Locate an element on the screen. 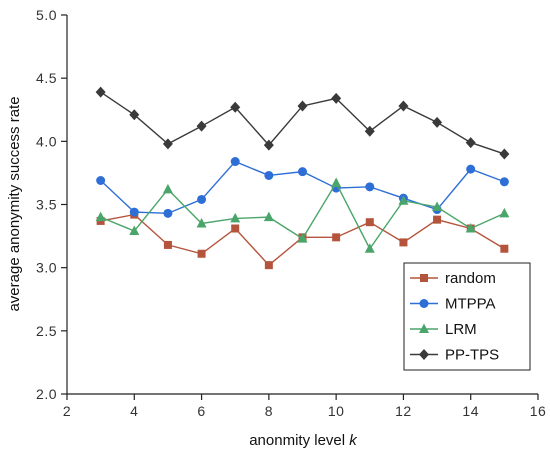 The image size is (550, 454). legend-entry-mtppa: MTPPA is located at coordinates (453, 304).